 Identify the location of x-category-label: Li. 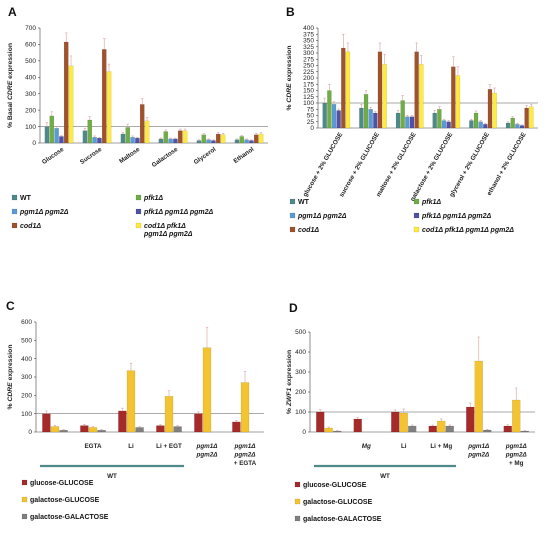
(404, 446).